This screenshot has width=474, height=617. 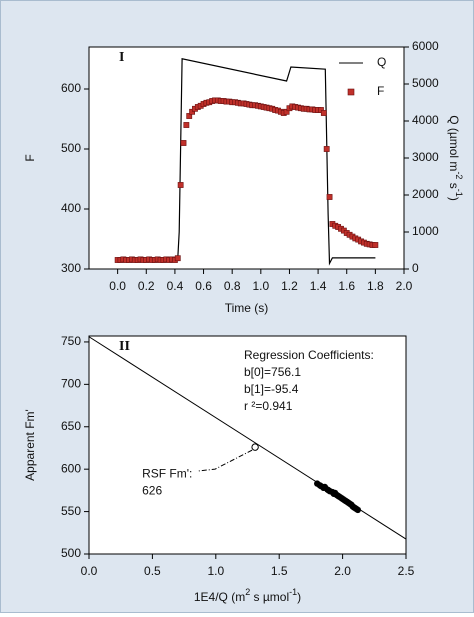 I want to click on rsf-label: RSF Fm':, so click(x=167, y=473).